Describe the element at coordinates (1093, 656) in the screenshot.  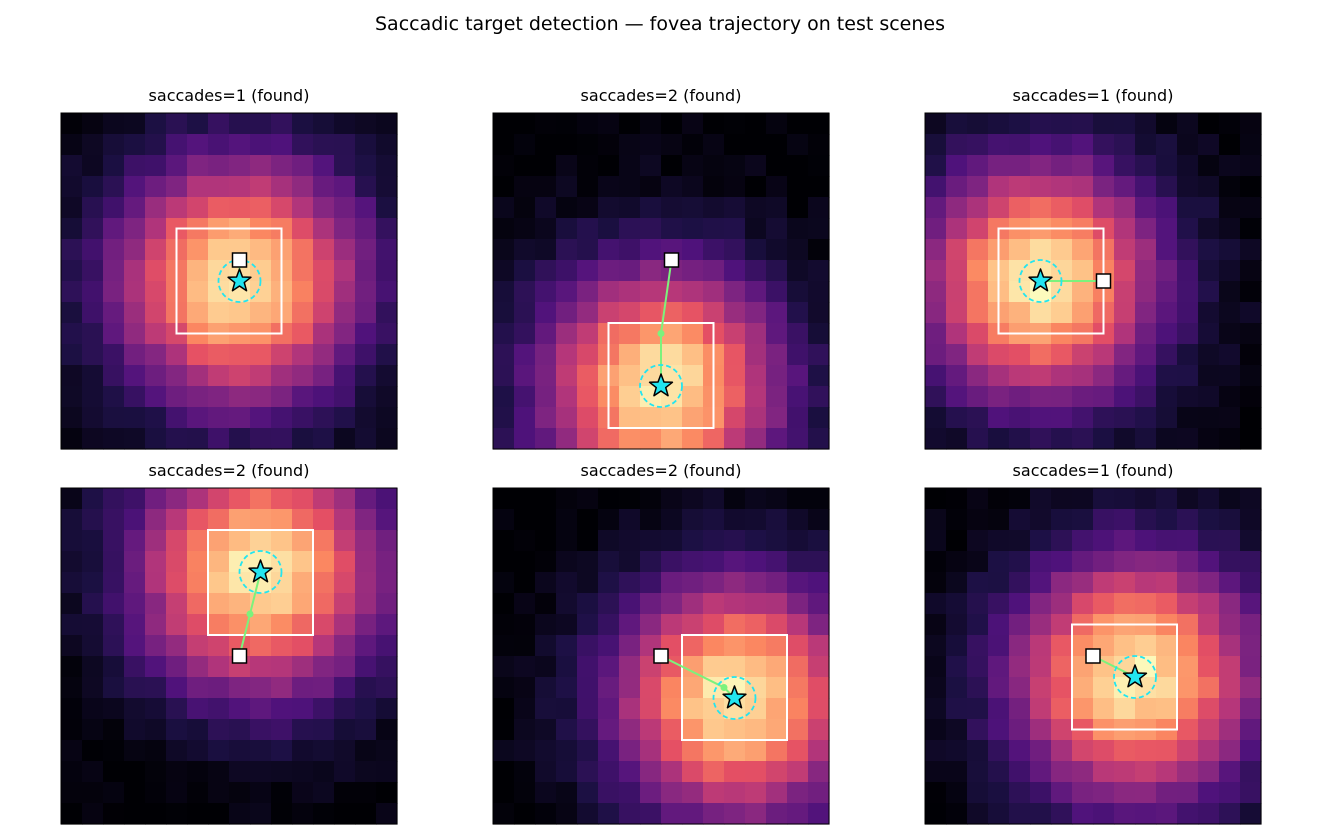
I see `fovea-start-marker` at that location.